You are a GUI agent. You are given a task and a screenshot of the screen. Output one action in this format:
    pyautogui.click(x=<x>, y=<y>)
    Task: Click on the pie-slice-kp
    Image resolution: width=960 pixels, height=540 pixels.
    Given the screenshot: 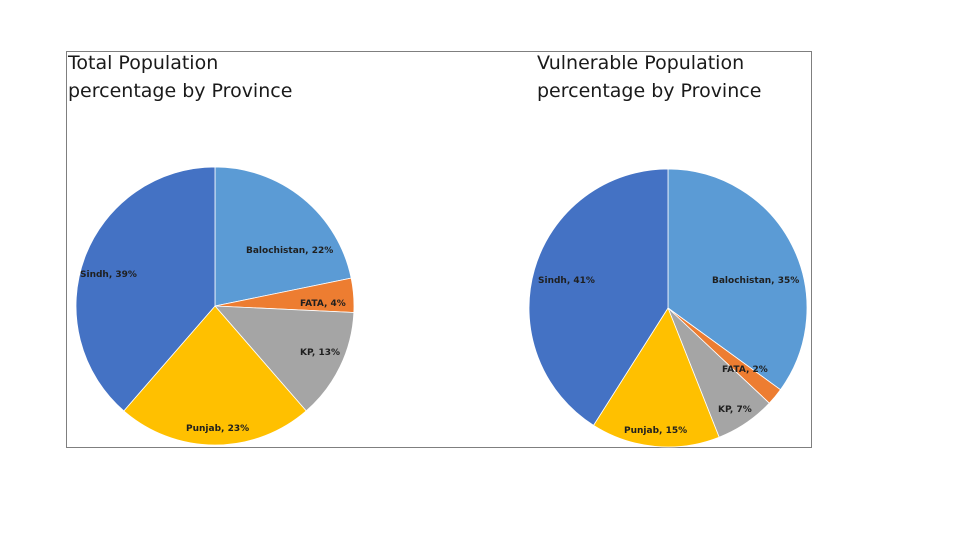 What is the action you would take?
    pyautogui.click(x=284, y=358)
    